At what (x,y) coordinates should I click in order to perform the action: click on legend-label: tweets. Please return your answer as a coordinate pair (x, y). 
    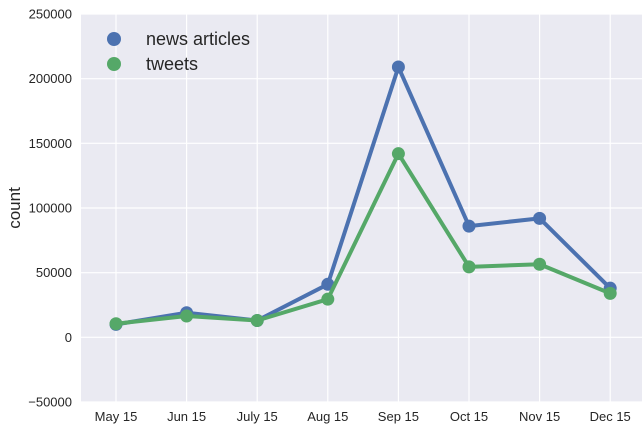
    Looking at the image, I should click on (172, 64).